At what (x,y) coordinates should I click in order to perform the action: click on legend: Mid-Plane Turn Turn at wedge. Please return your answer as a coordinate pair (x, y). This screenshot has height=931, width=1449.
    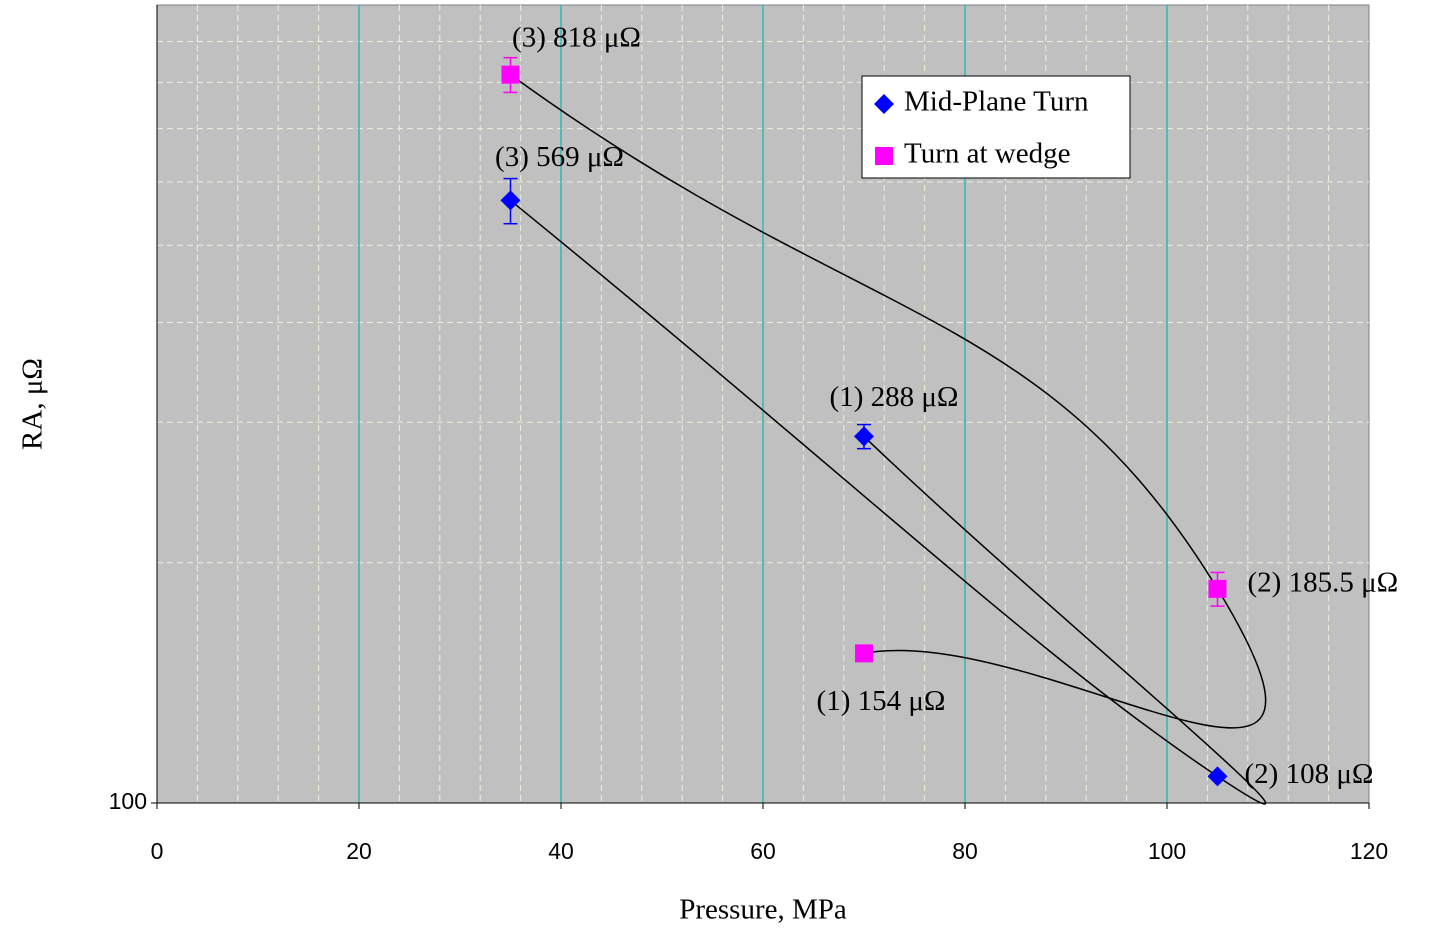
    Looking at the image, I should click on (996, 127).